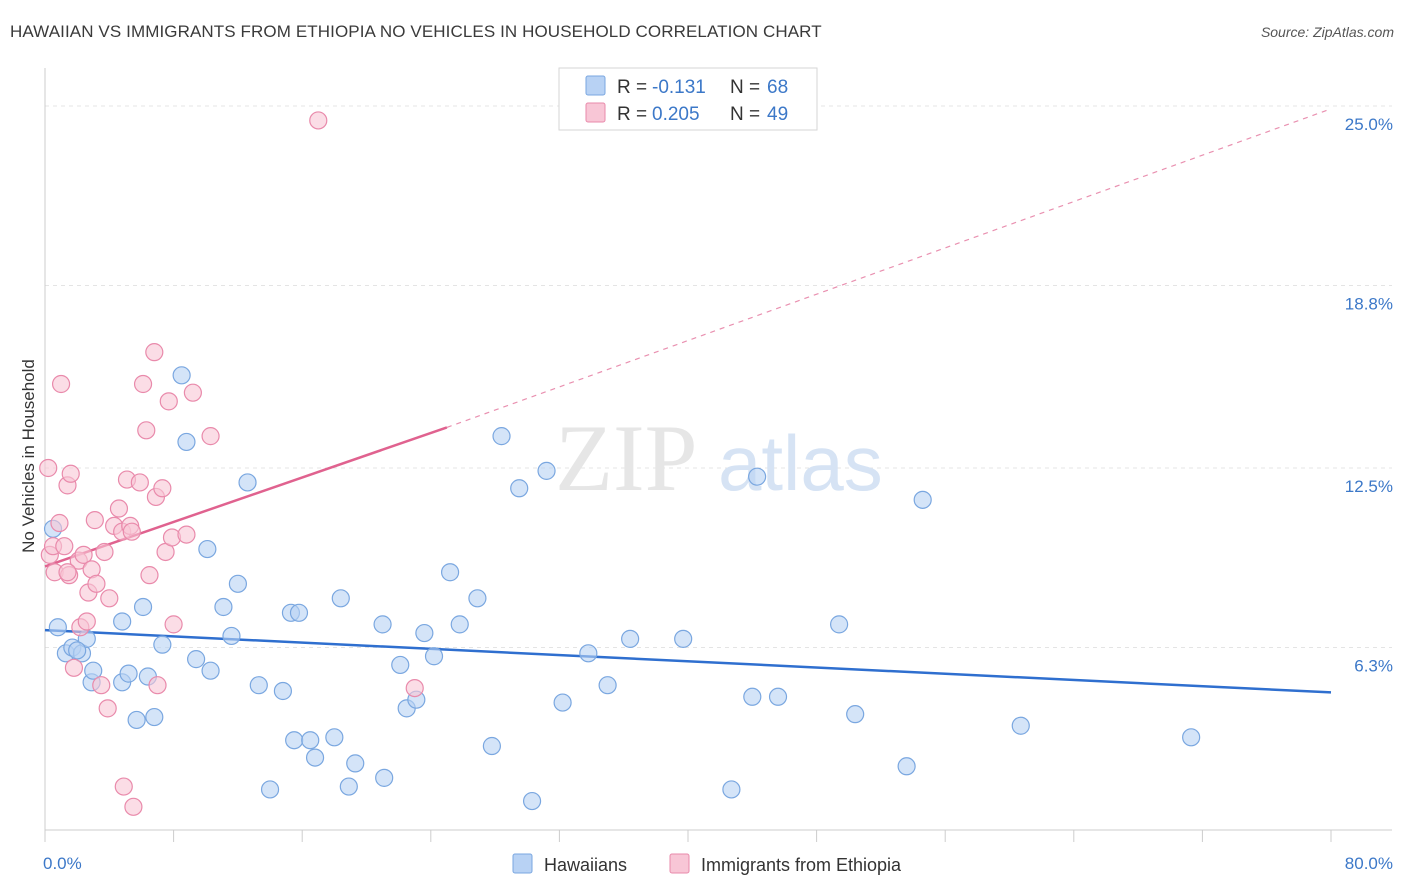  What do you see at coordinates (1369, 486) in the screenshot?
I see `y-tick-label: 12.5%` at bounding box center [1369, 486].